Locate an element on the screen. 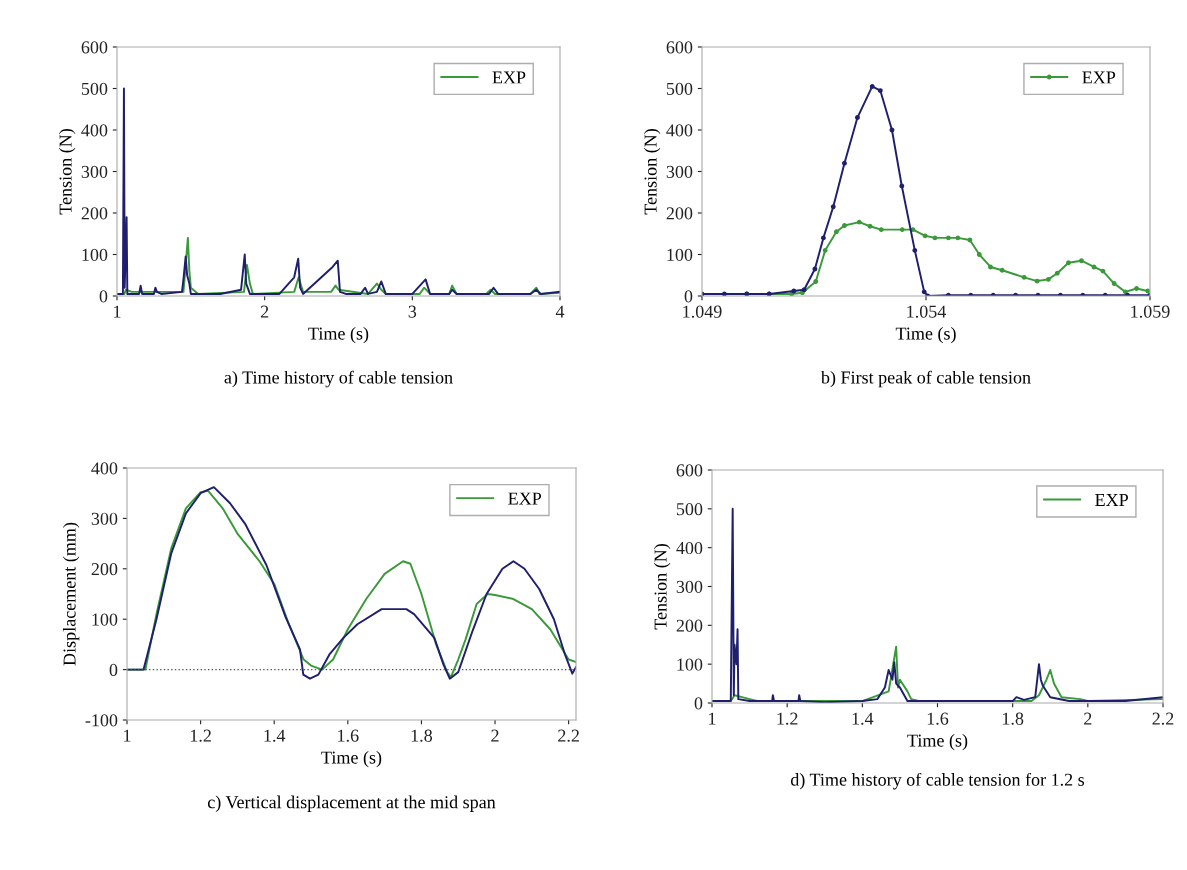  x-tick-label: 1.059 is located at coordinates (1150, 311).